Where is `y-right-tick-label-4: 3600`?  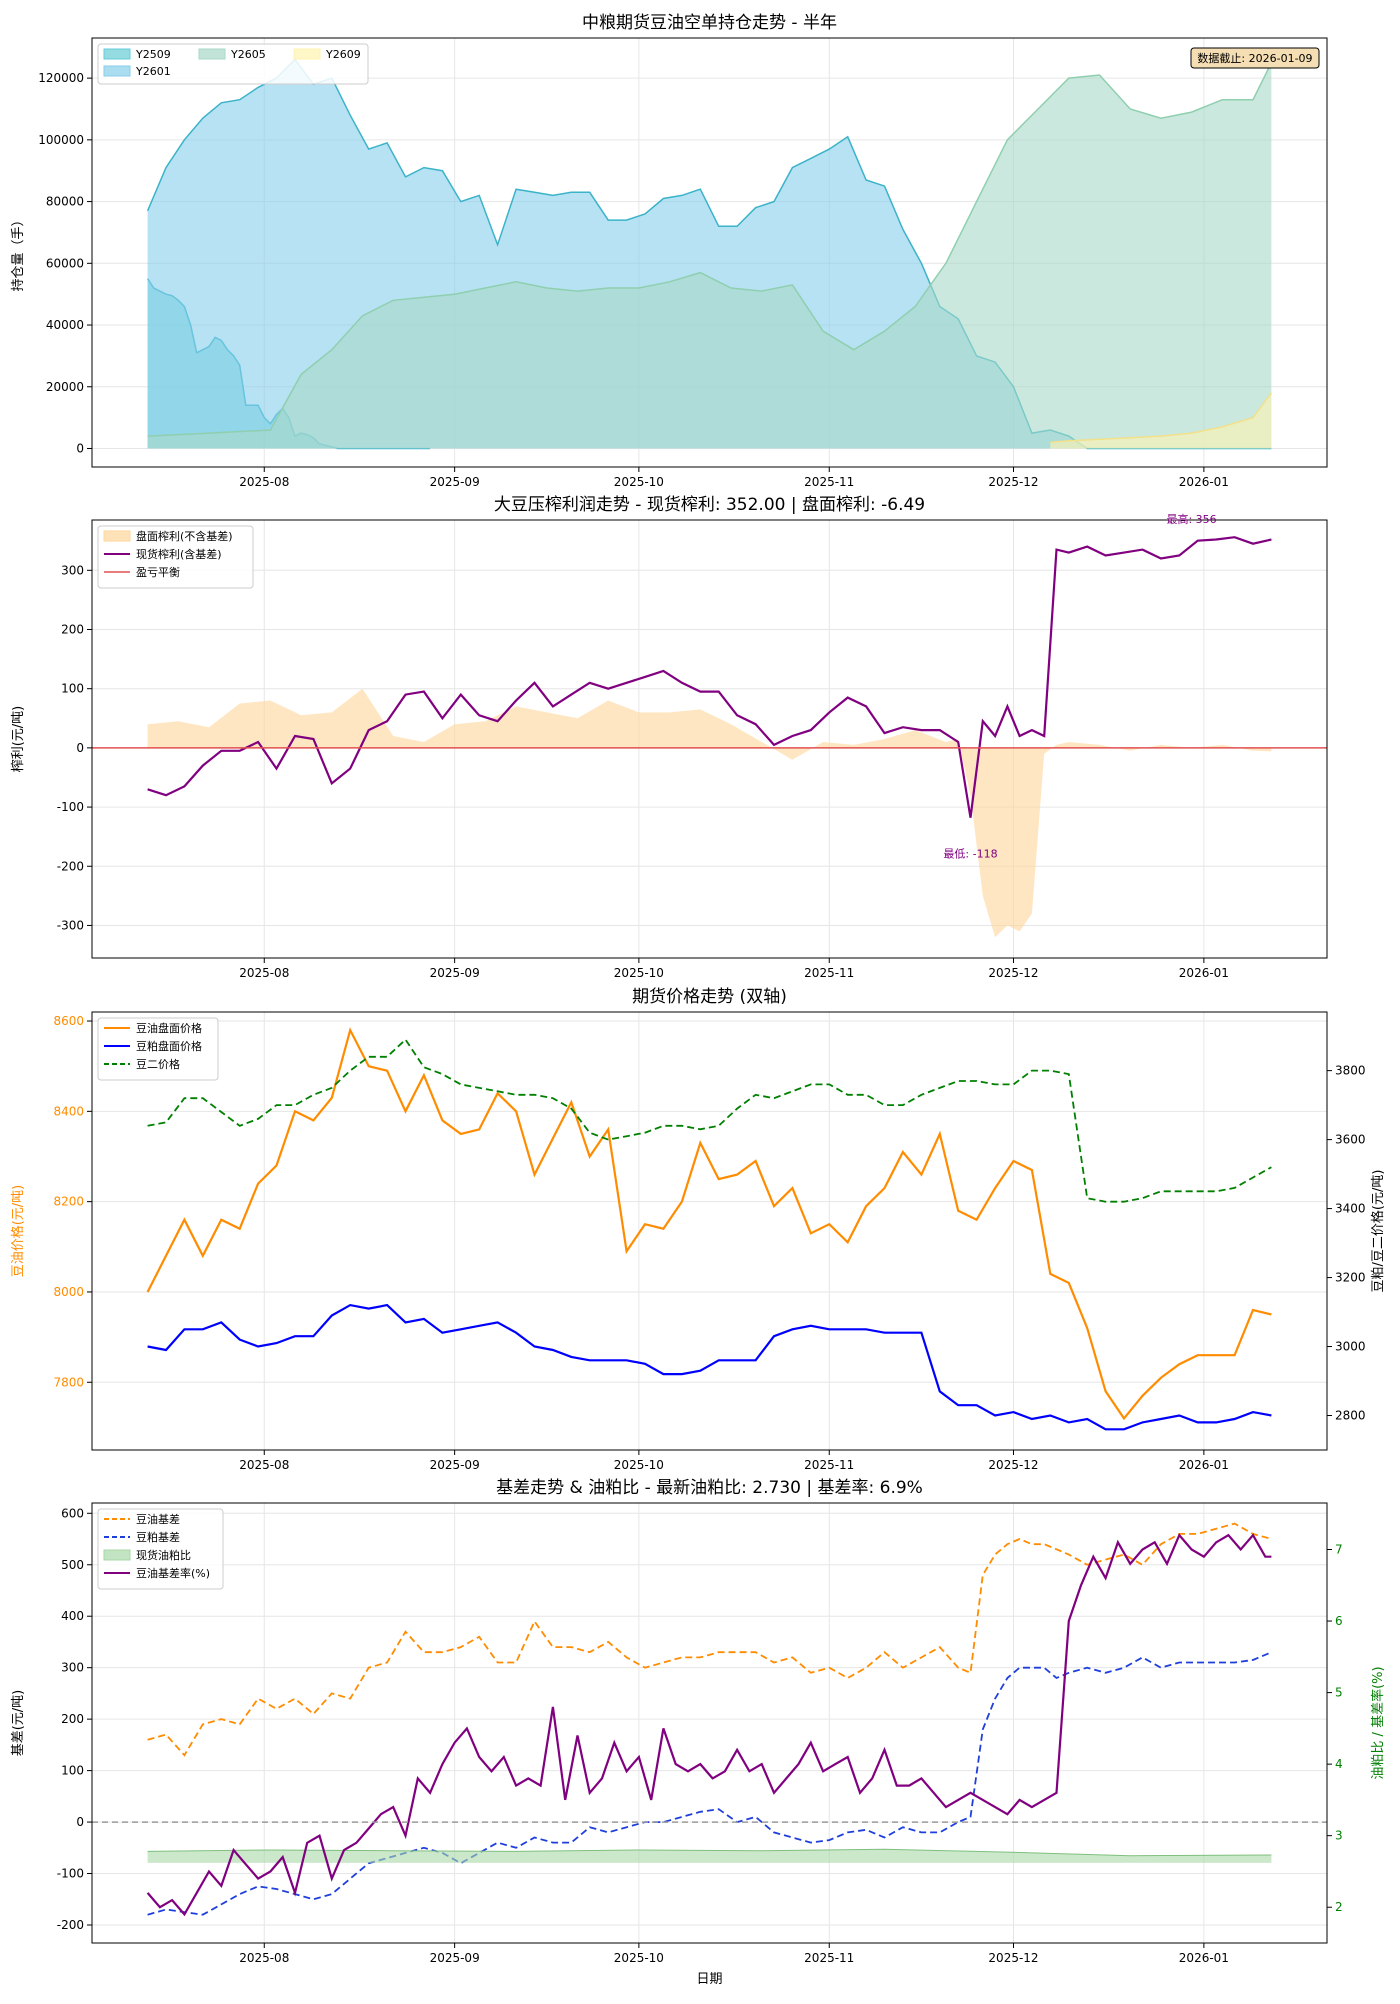 y-right-tick-label-4: 3600 is located at coordinates (1350, 1140).